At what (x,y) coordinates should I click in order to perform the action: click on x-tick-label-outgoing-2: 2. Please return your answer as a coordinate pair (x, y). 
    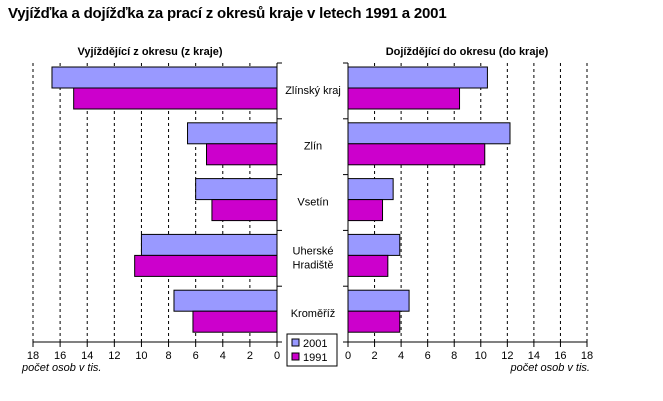
    Looking at the image, I should click on (250, 356).